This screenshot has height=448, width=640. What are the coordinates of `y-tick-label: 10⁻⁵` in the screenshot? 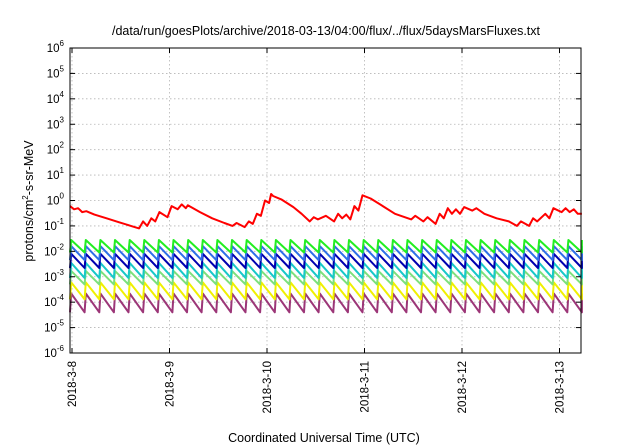 It's located at (54, 327).